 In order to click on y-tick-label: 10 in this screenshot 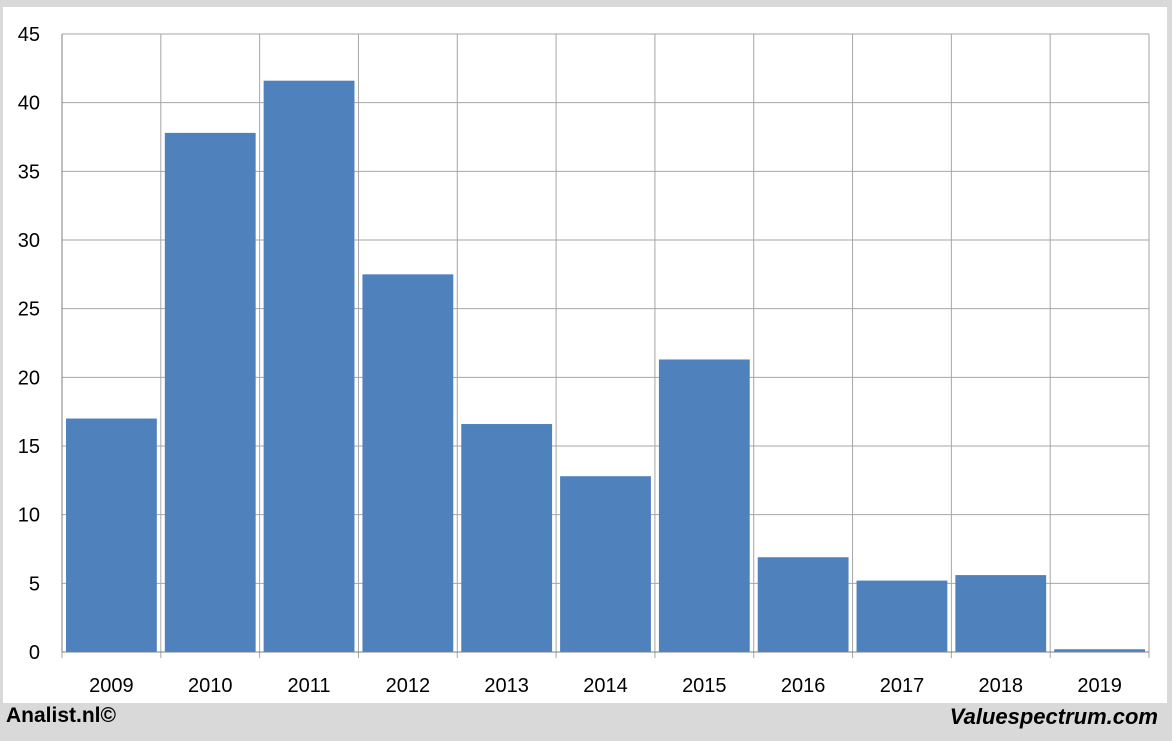, I will do `click(29, 516)`.